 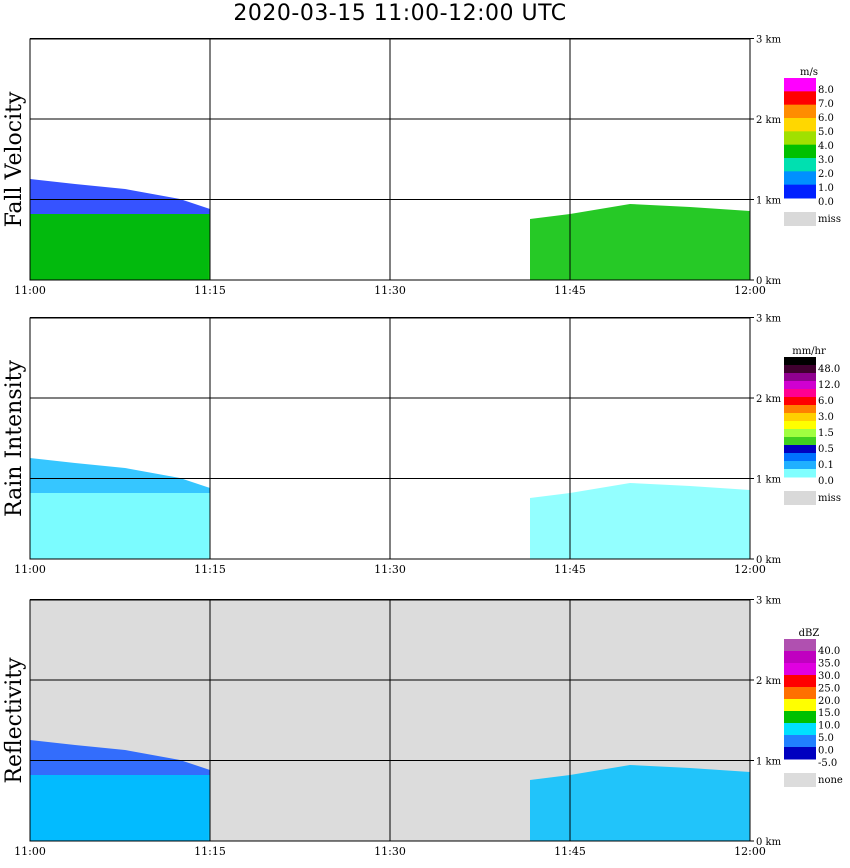 What do you see at coordinates (809, 351) in the screenshot?
I see `legend-unit: mm/hr` at bounding box center [809, 351].